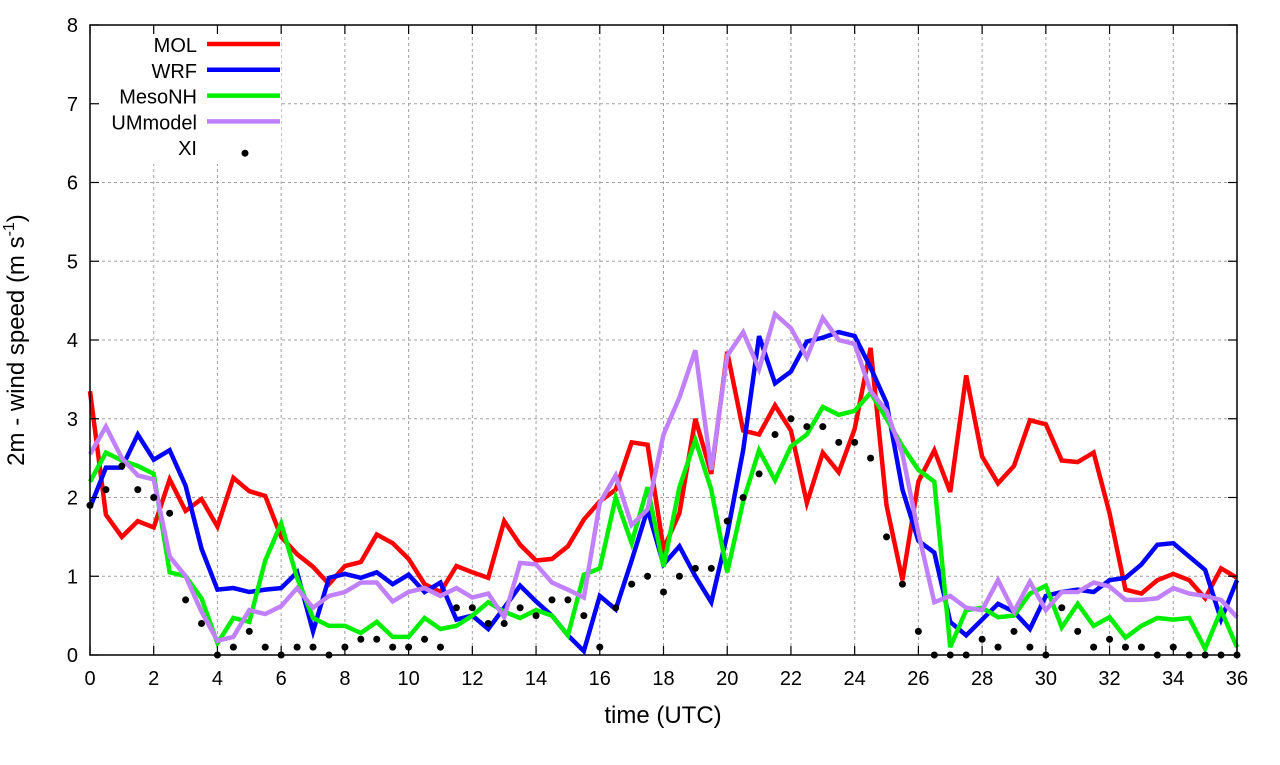  I want to click on legend: MOL WRF MesoNH UMmodel XI, so click(186, 95).